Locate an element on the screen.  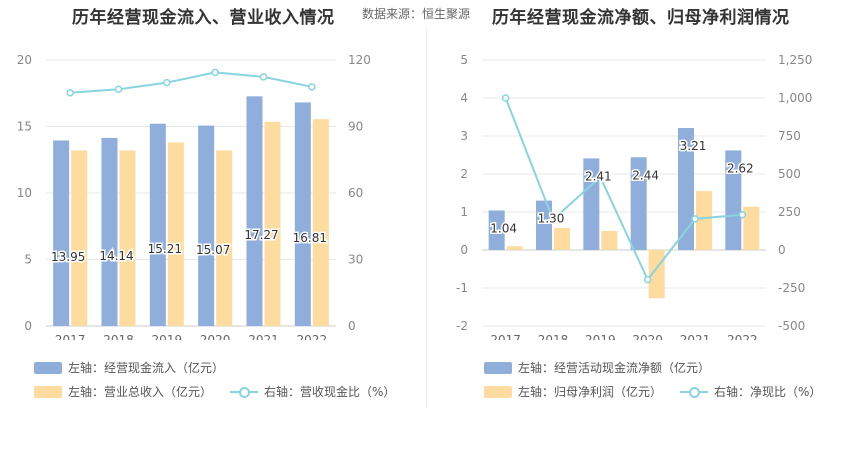
y-left-tick-label: 2 is located at coordinates (464, 174).